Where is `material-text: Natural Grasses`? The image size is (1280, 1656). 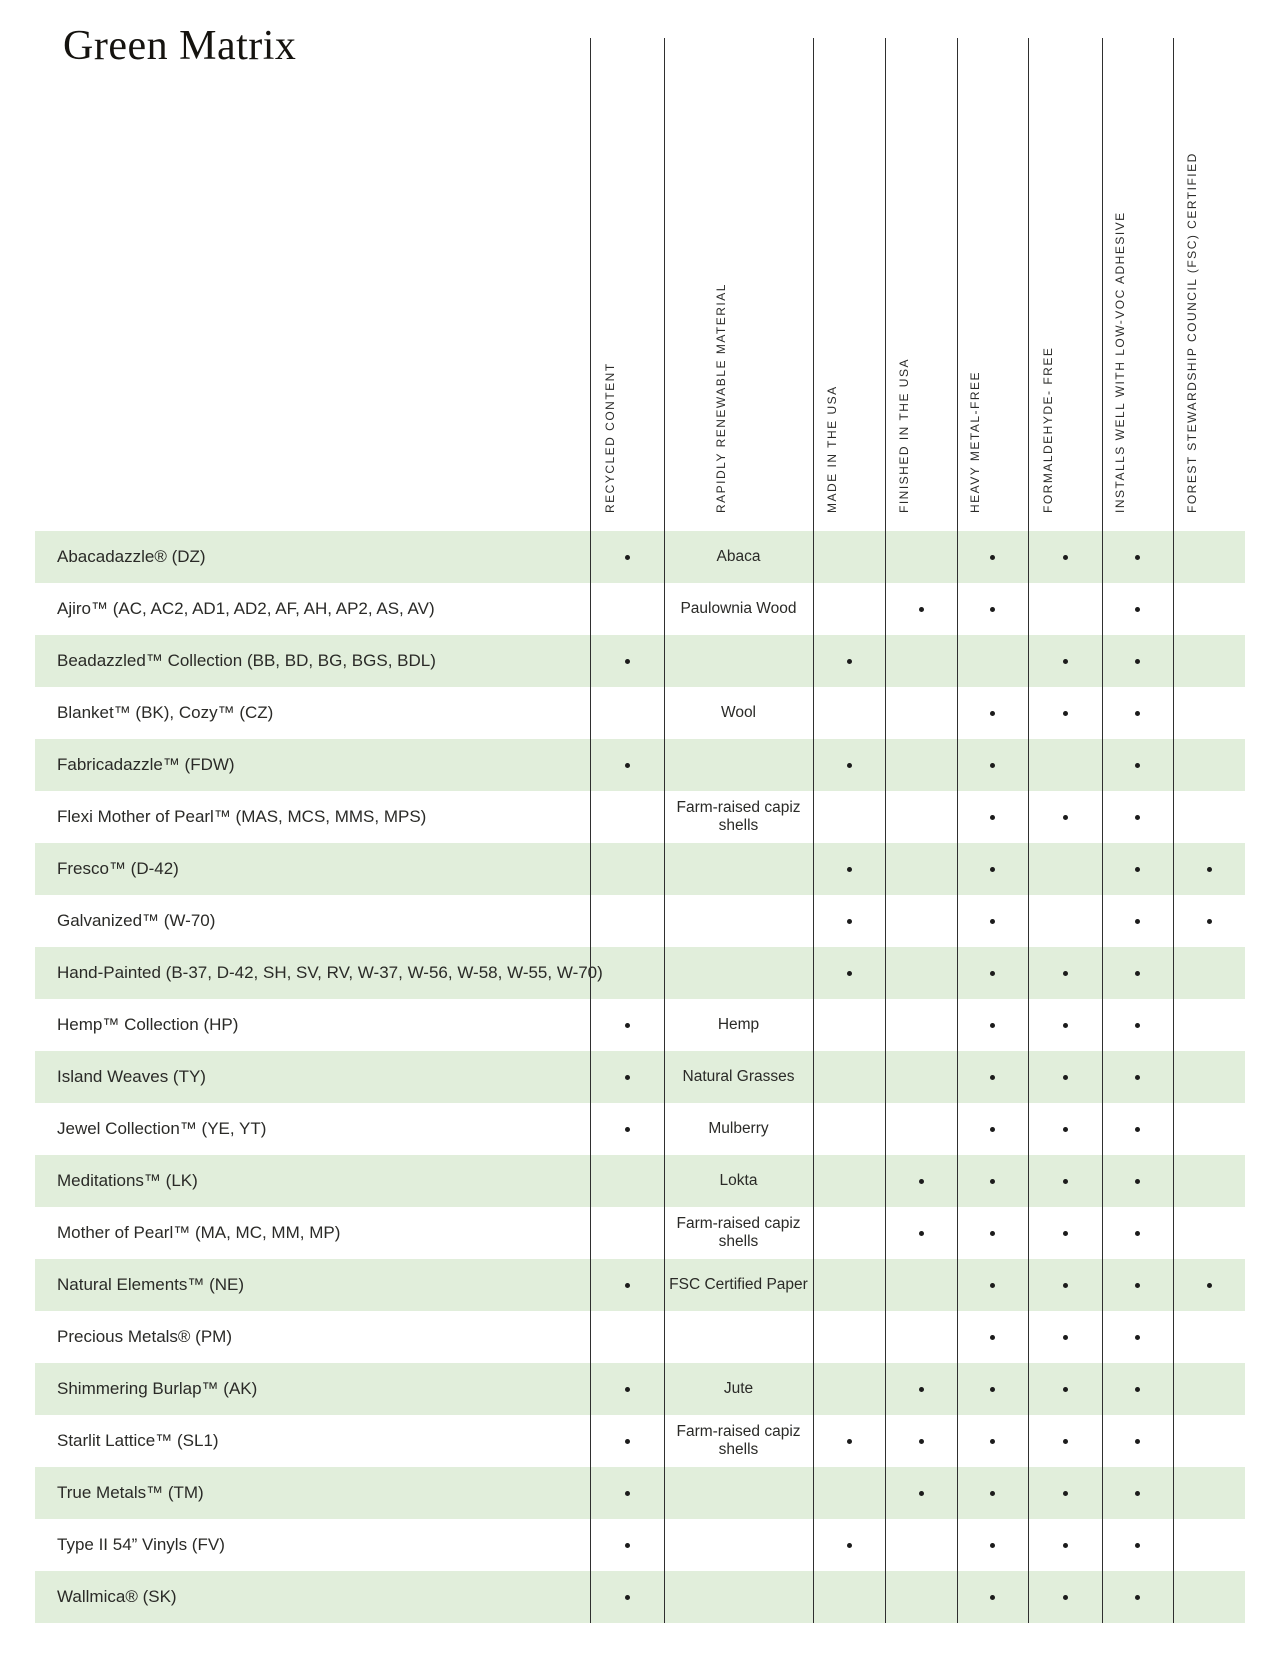 material-text: Natural Grasses is located at coordinates (738, 1077).